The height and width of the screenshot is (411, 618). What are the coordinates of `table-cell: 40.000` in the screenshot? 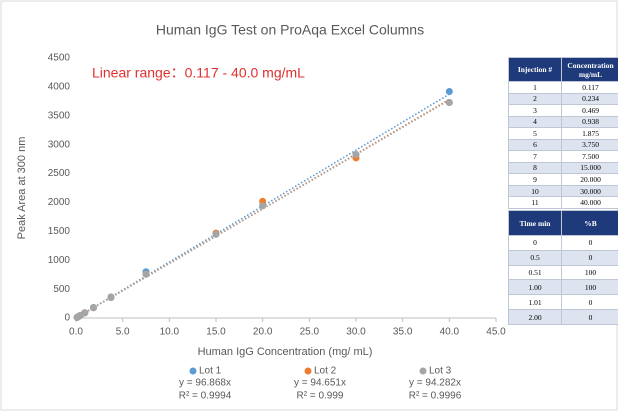 It's located at (589, 202).